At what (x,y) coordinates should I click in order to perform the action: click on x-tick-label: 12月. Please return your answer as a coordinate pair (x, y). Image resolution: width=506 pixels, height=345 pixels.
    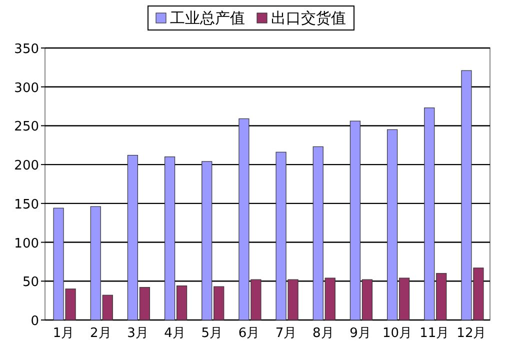
    Looking at the image, I should click on (471, 333).